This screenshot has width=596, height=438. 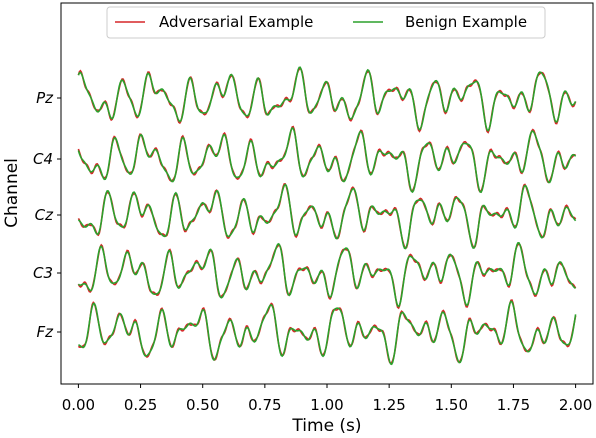 I want to click on x-tick-label: 0.50, so click(x=202, y=405).